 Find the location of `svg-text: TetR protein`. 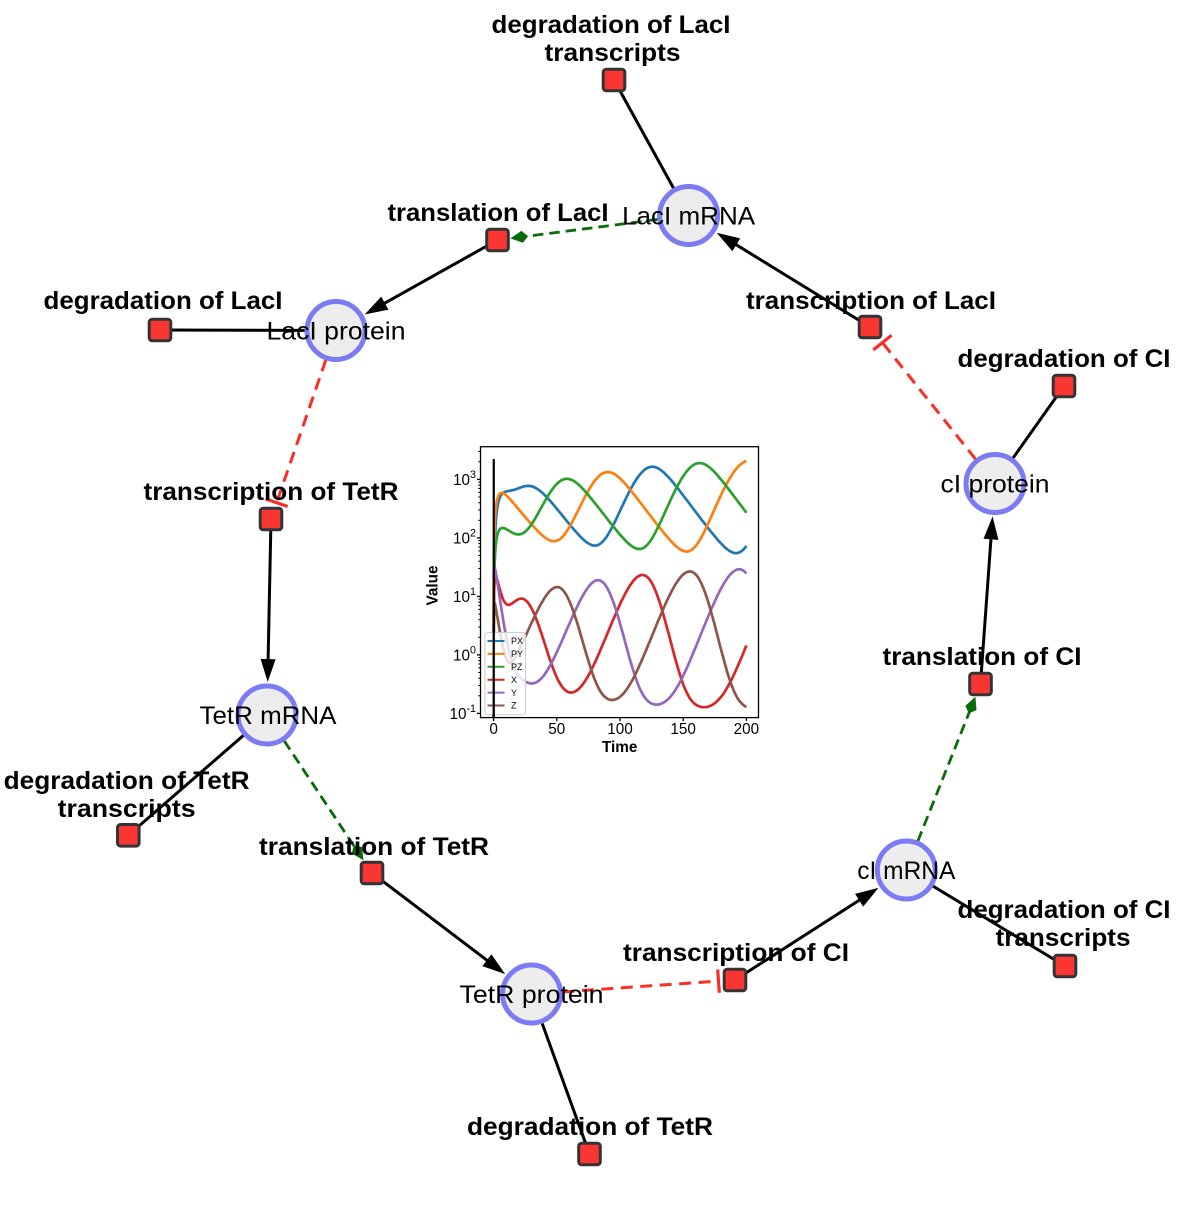

svg-text: TetR protein is located at coordinates (532, 995).